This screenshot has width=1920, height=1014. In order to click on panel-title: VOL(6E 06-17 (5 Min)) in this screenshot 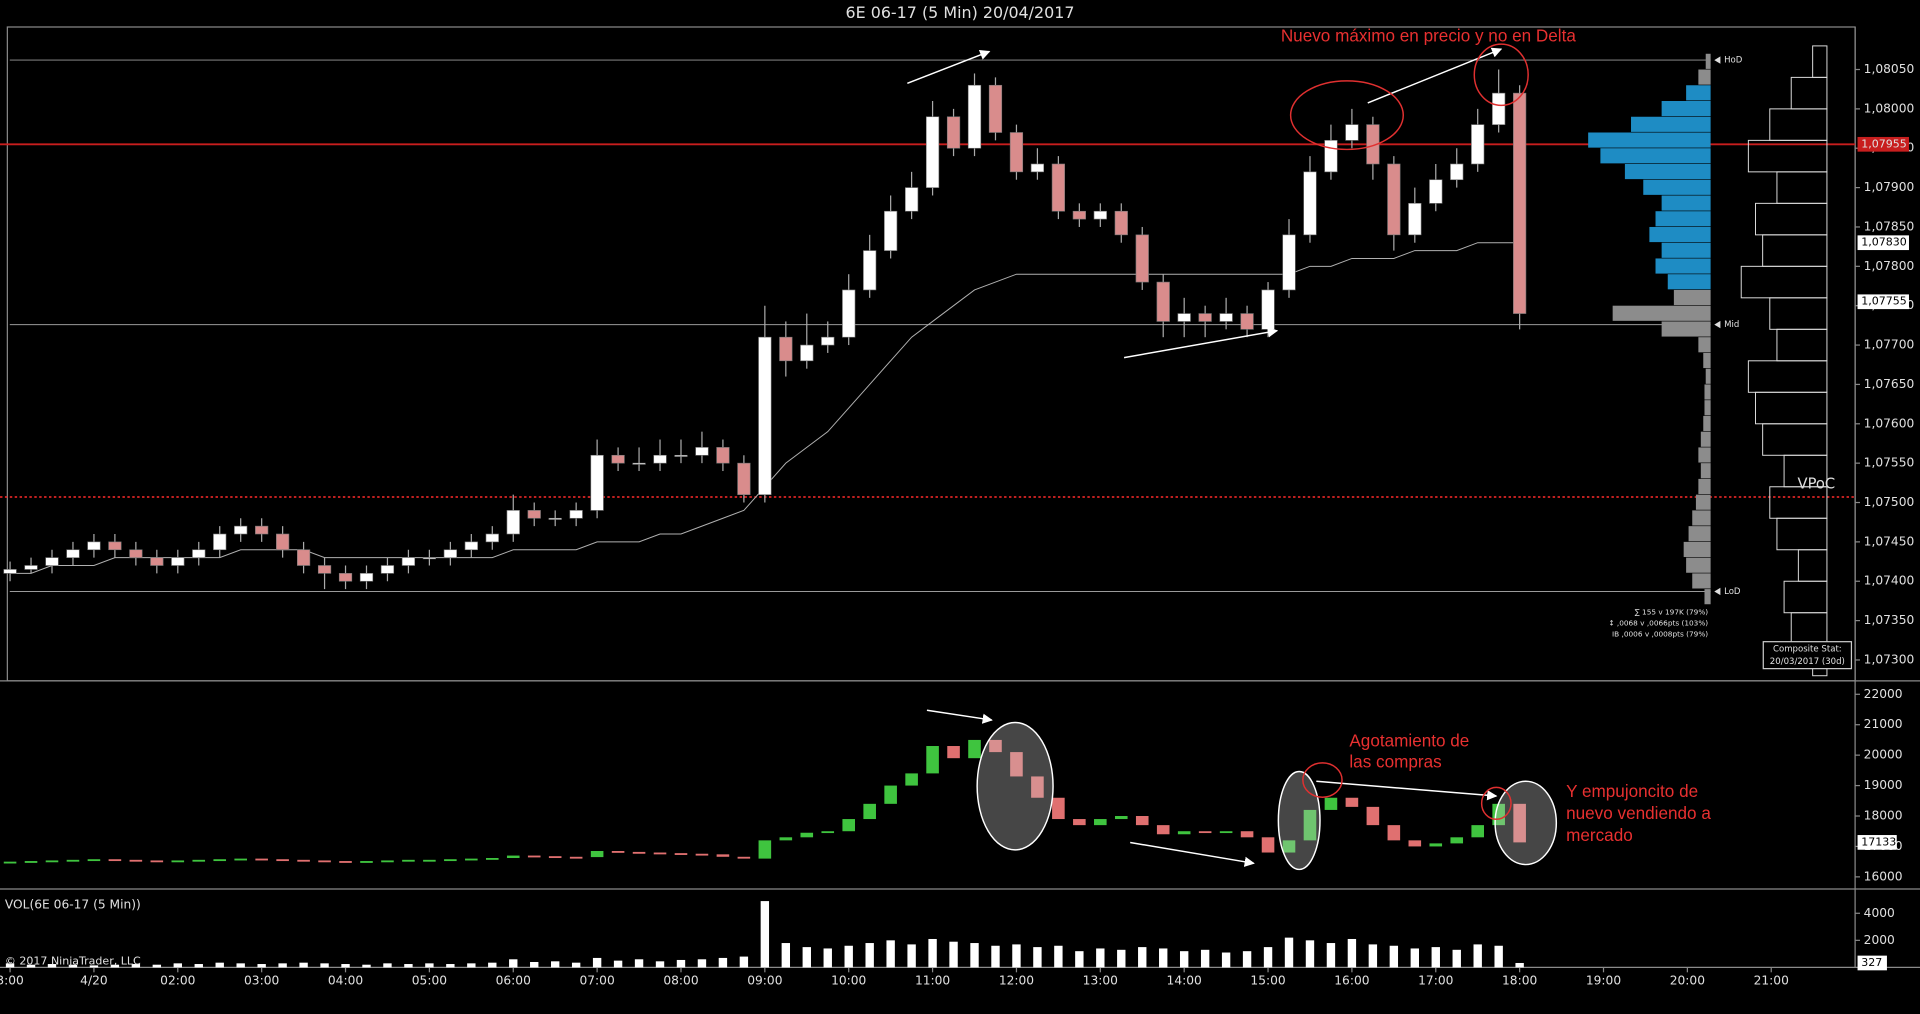, I will do `click(73, 904)`.